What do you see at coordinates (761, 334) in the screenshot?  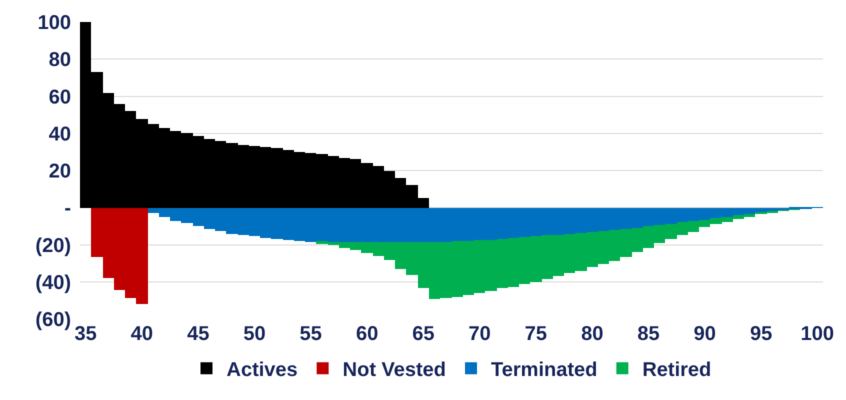 I see `x-tick-label: 95` at bounding box center [761, 334].